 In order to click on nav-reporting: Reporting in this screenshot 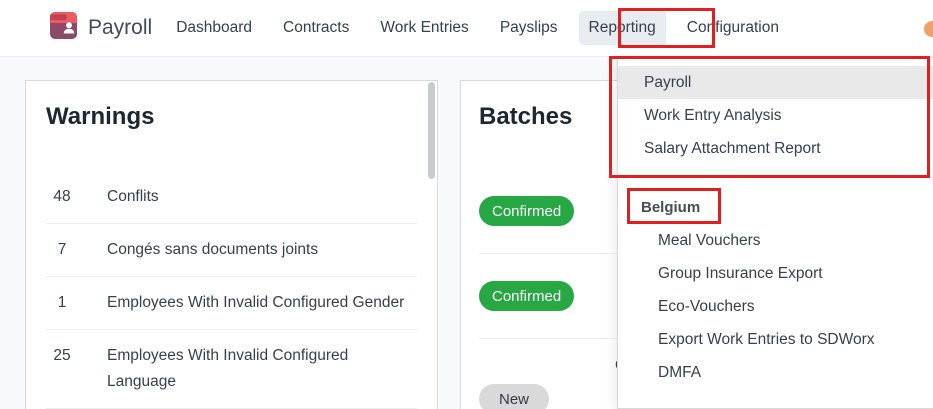, I will do `click(622, 28)`.